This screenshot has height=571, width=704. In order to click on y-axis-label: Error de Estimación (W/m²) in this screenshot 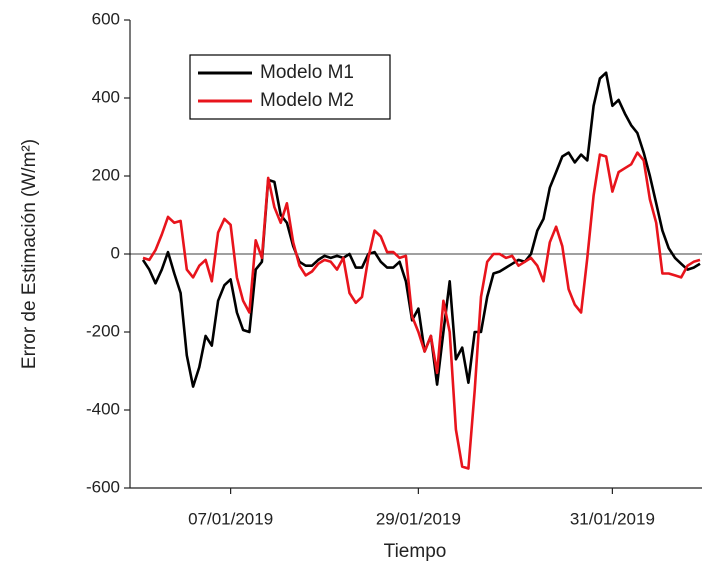, I will do `click(29, 254)`.